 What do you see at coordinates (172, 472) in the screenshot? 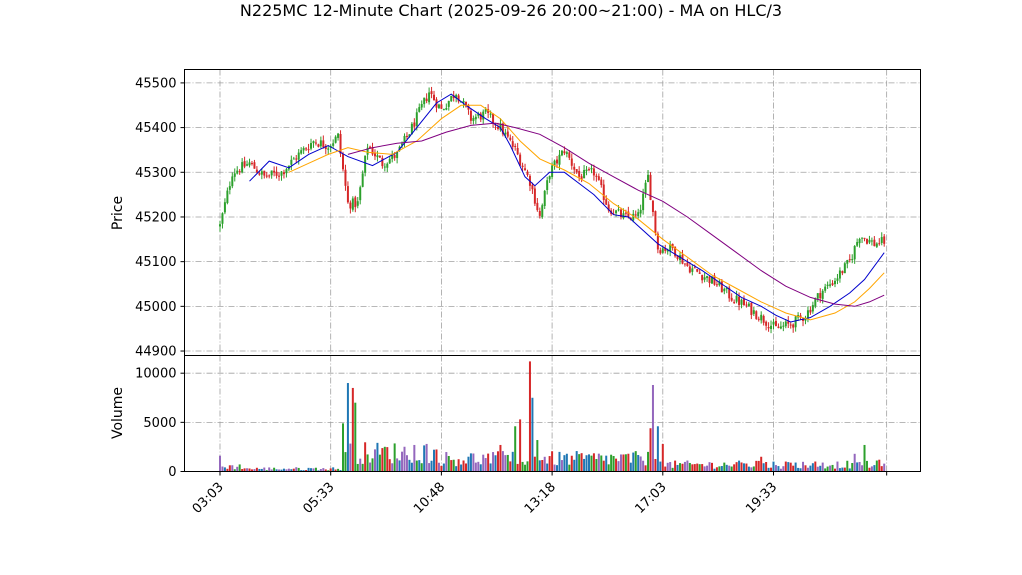
I see `volume-tick-label: 0` at bounding box center [172, 472].